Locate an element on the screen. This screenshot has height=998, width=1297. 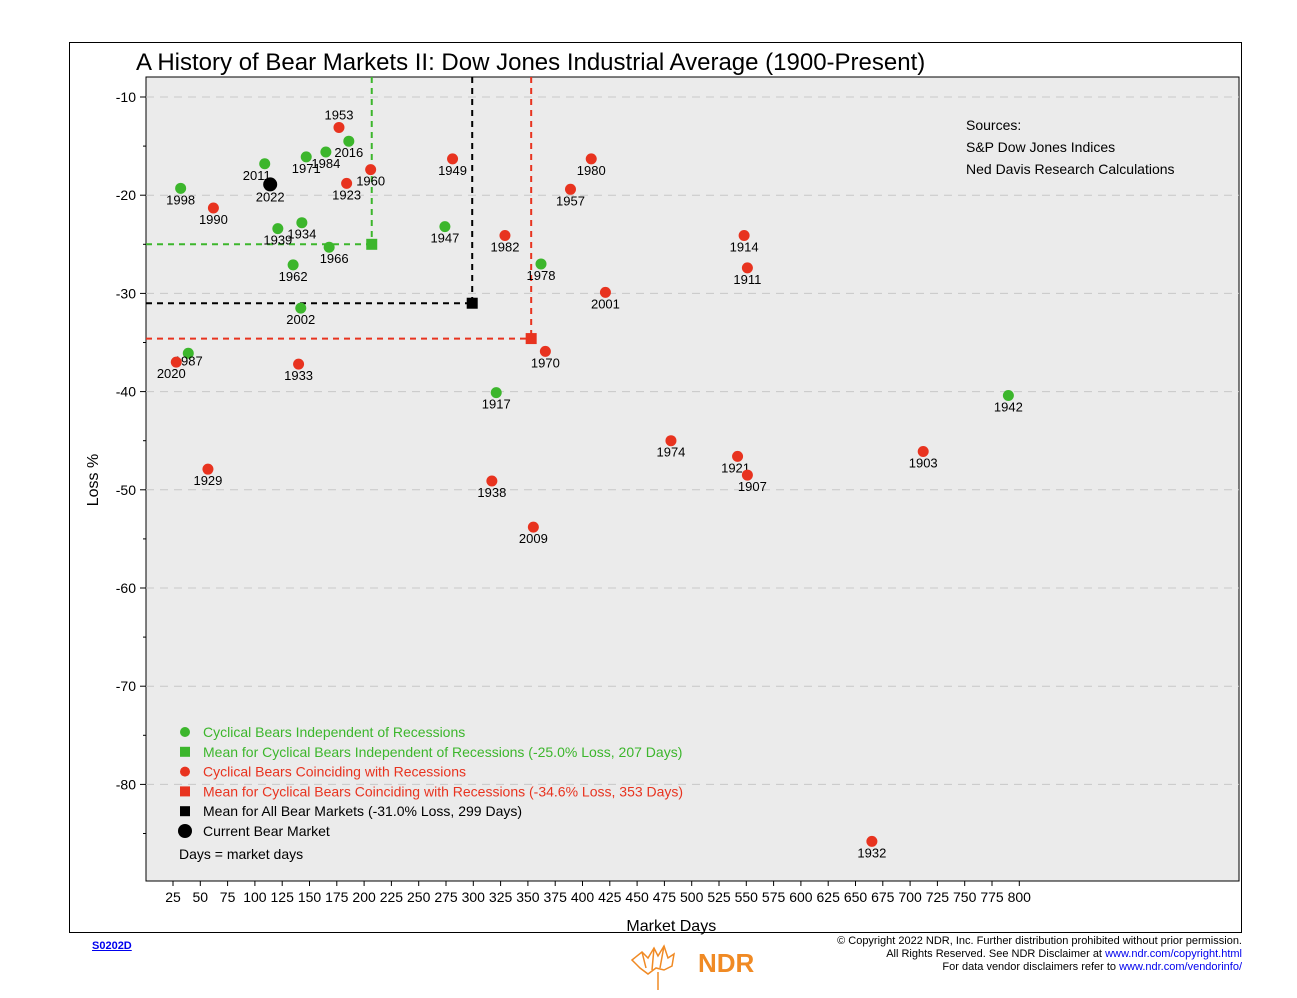
recession-bear-point-label: 1953 is located at coordinates (339, 114).